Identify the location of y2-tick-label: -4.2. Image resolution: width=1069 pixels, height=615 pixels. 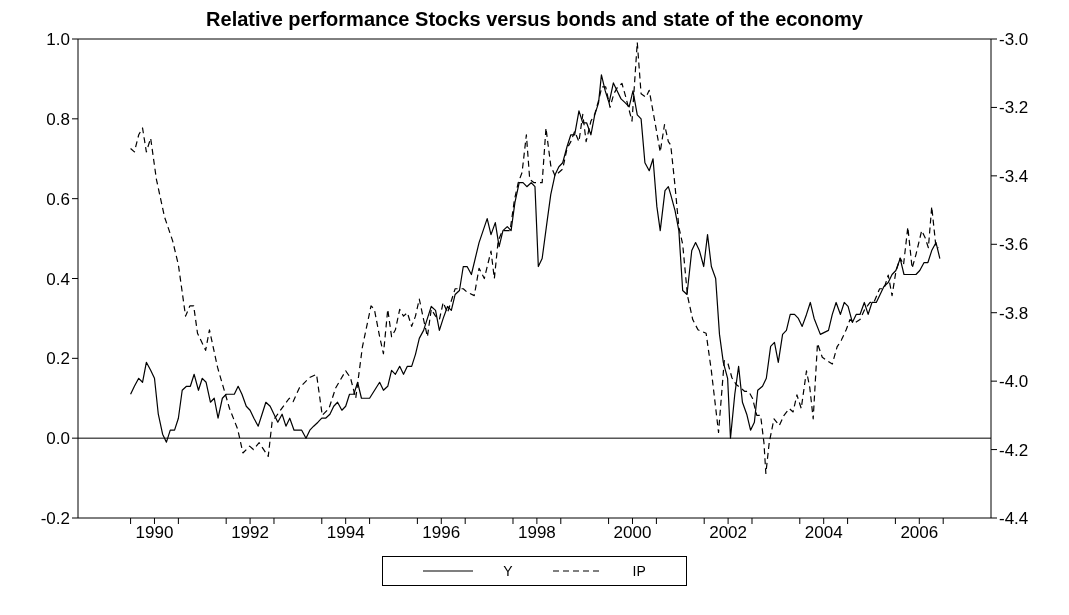
(1014, 450).